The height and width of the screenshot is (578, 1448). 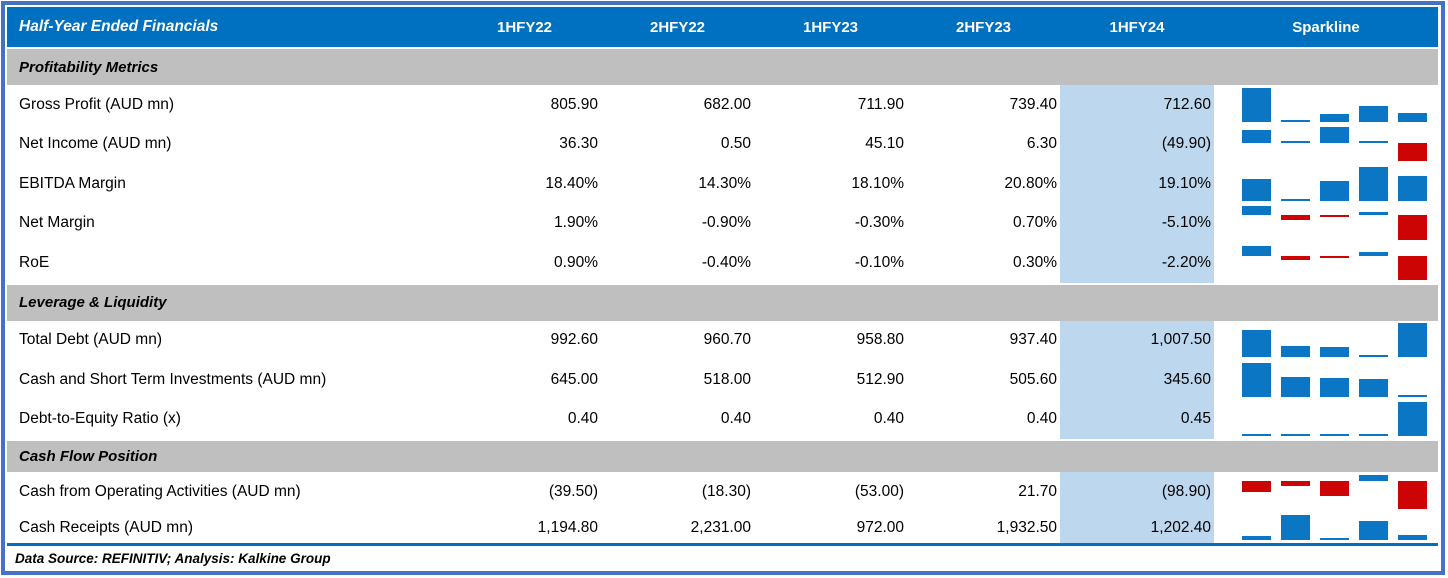 I want to click on cell-value: (53.00), so click(x=879, y=491).